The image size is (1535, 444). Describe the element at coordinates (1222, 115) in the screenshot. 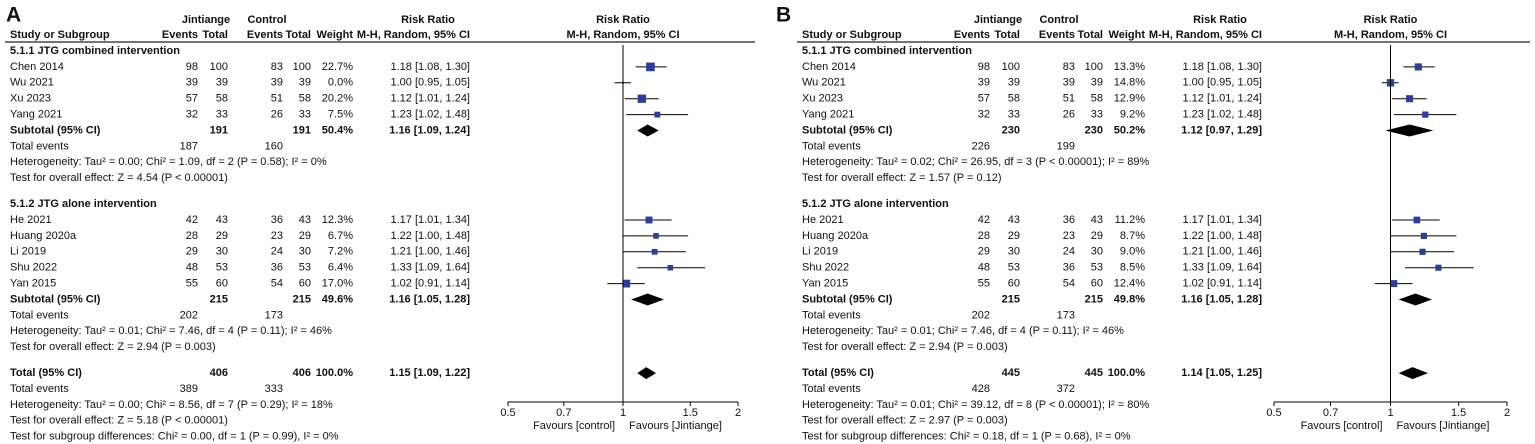

I see `study-cell: 1.23 [1.02, 1.48]` at that location.